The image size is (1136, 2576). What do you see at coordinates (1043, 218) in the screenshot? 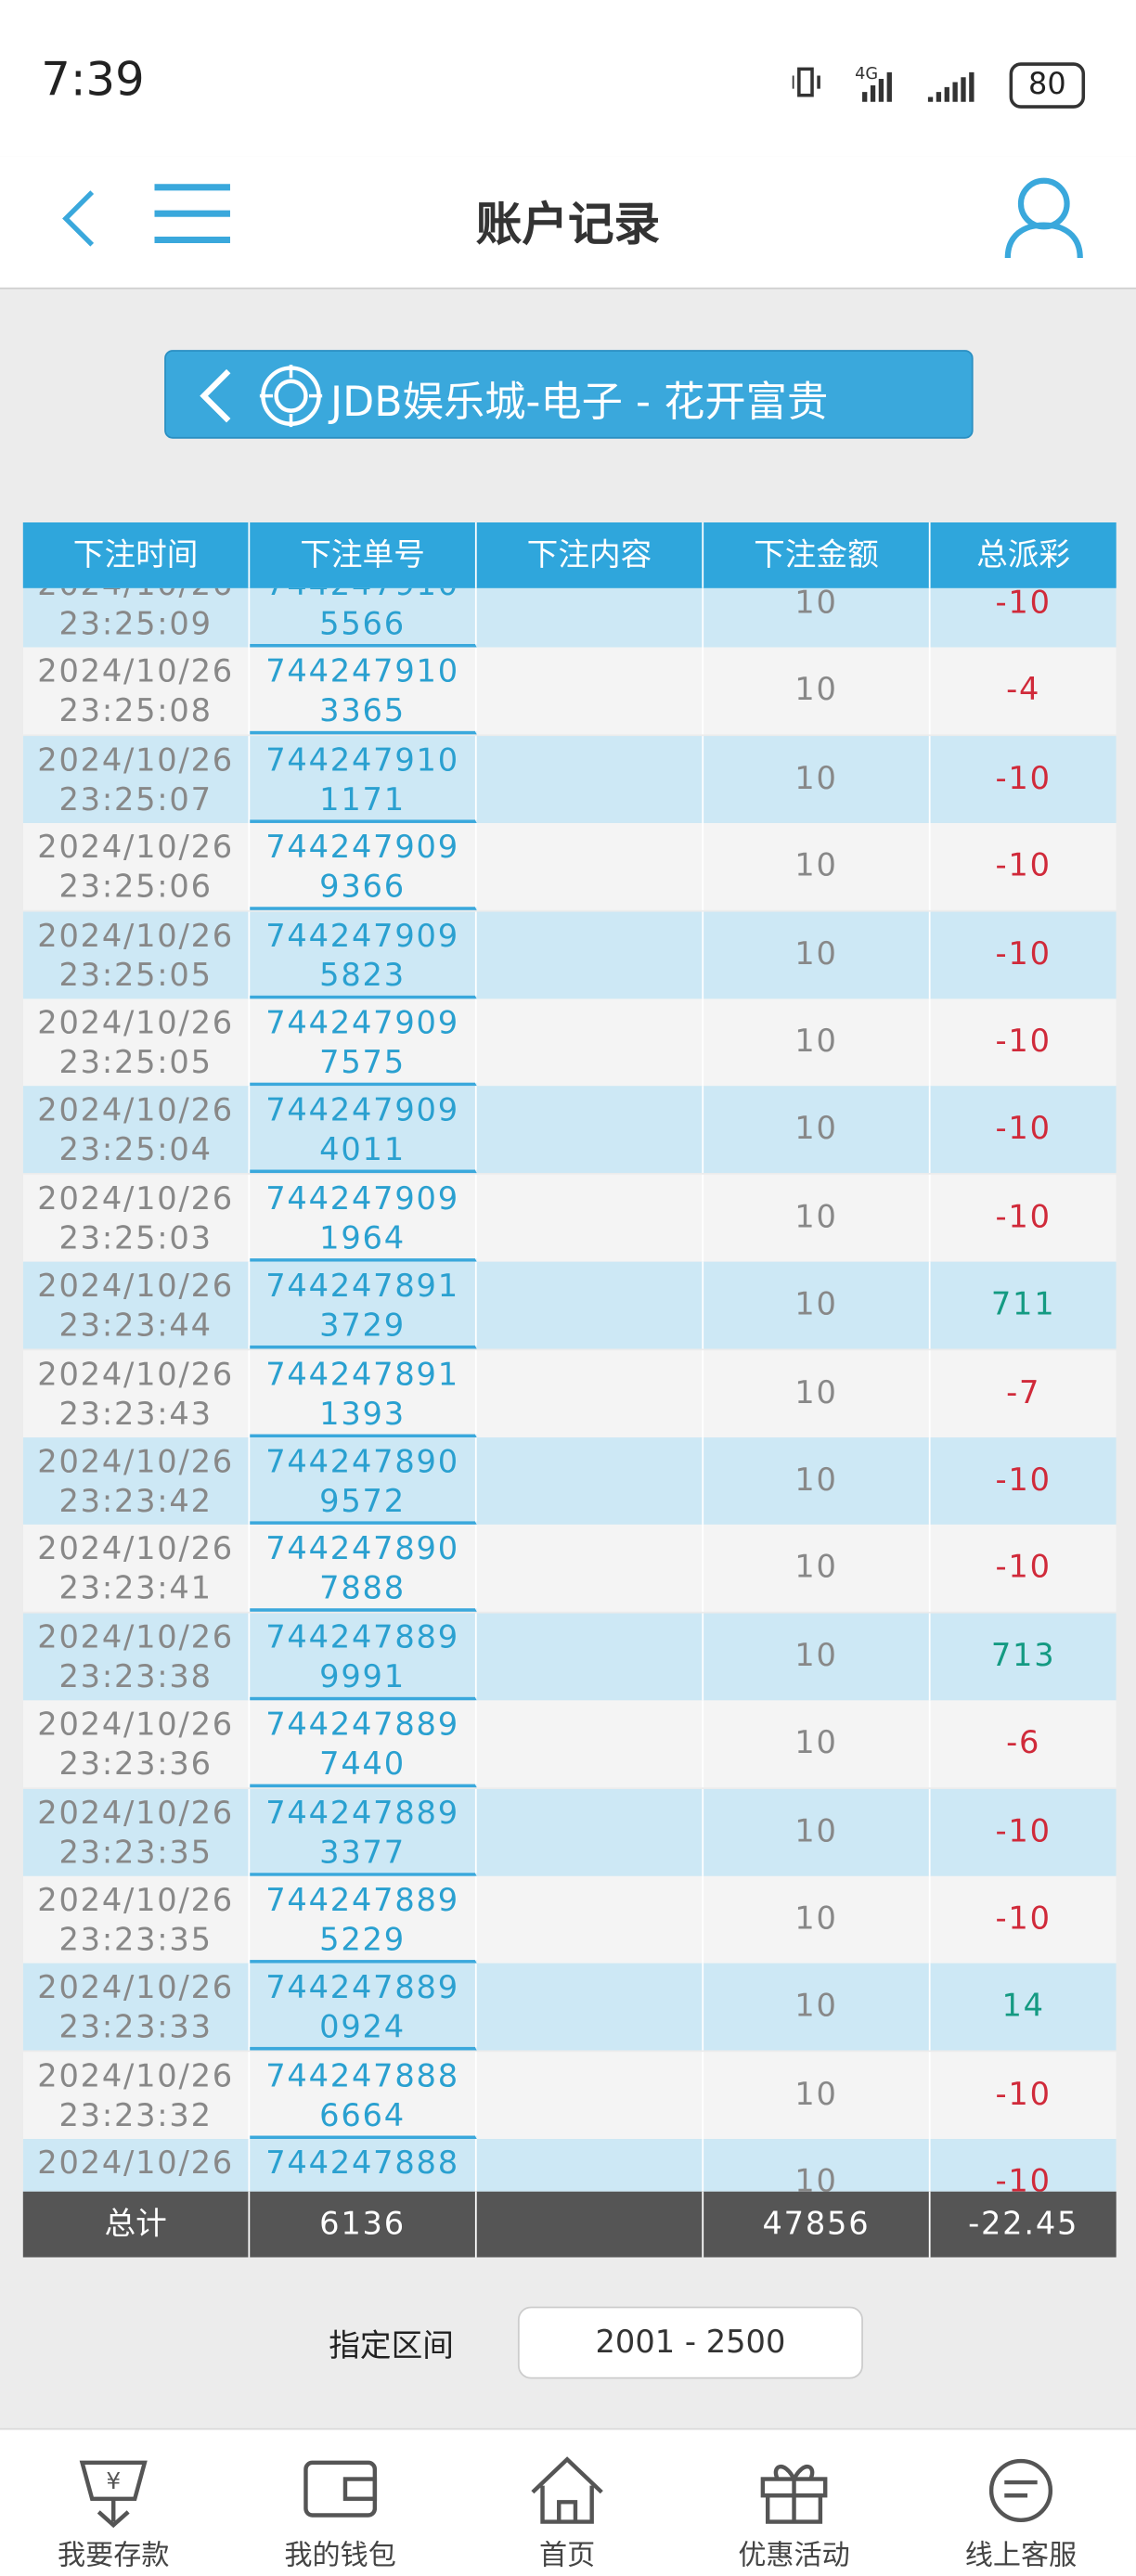
I see `user-button` at bounding box center [1043, 218].